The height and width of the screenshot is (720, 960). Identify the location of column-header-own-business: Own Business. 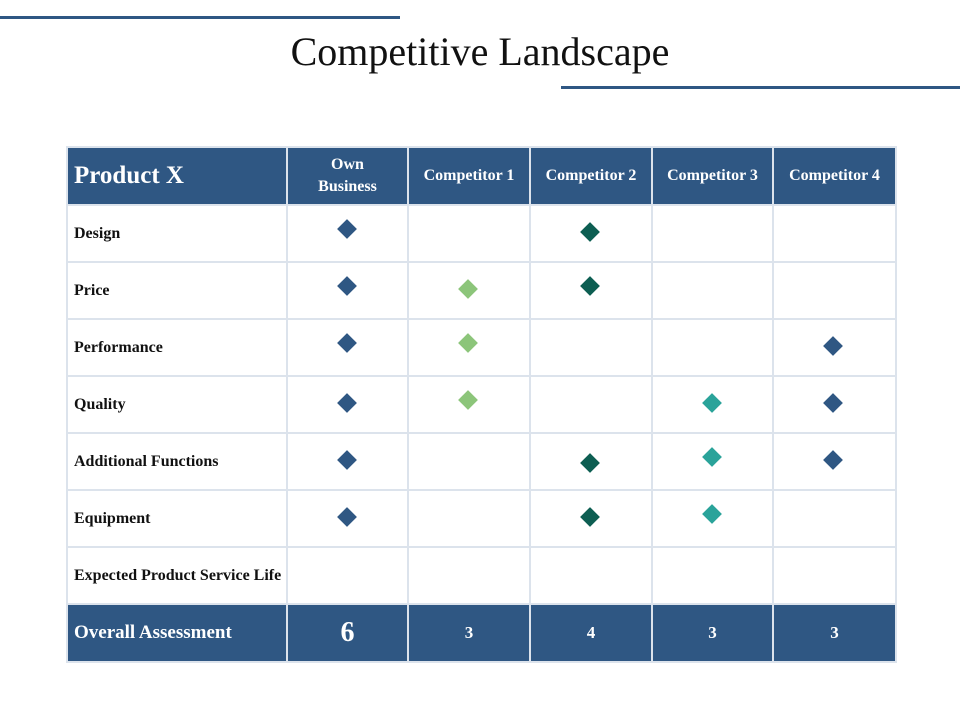
(347, 176).